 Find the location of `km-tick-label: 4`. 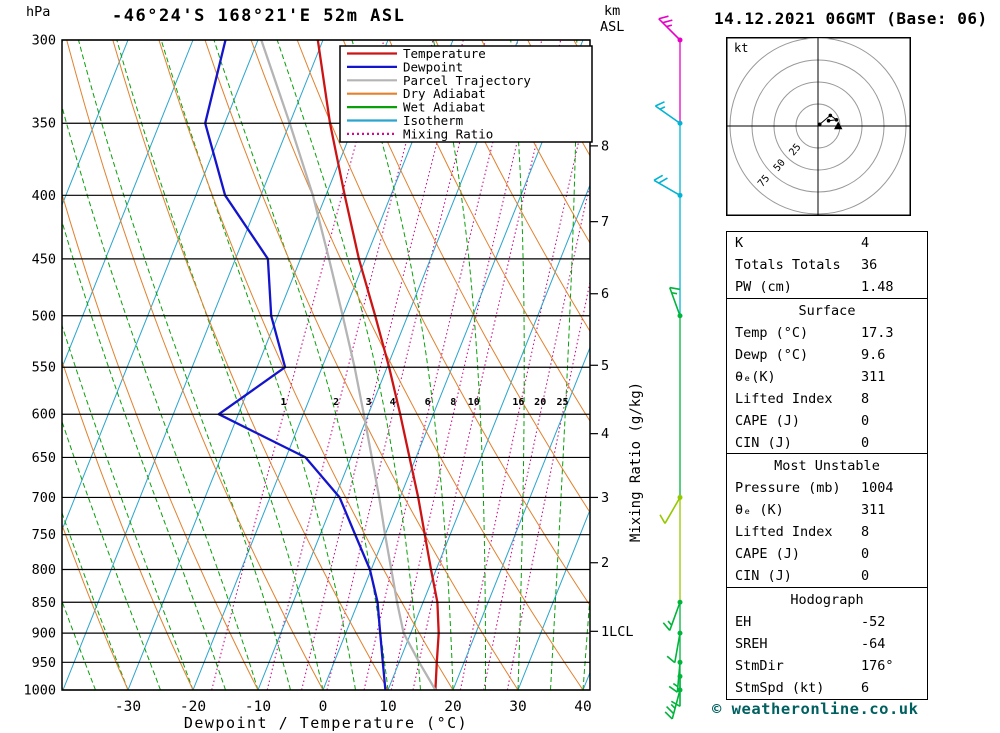

km-tick-label: 4 is located at coordinates (605, 434).